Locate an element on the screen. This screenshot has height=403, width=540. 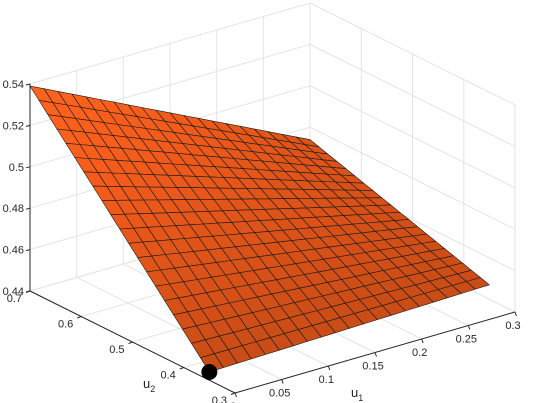
y-tick-label: 0.5 is located at coordinates (116, 350).